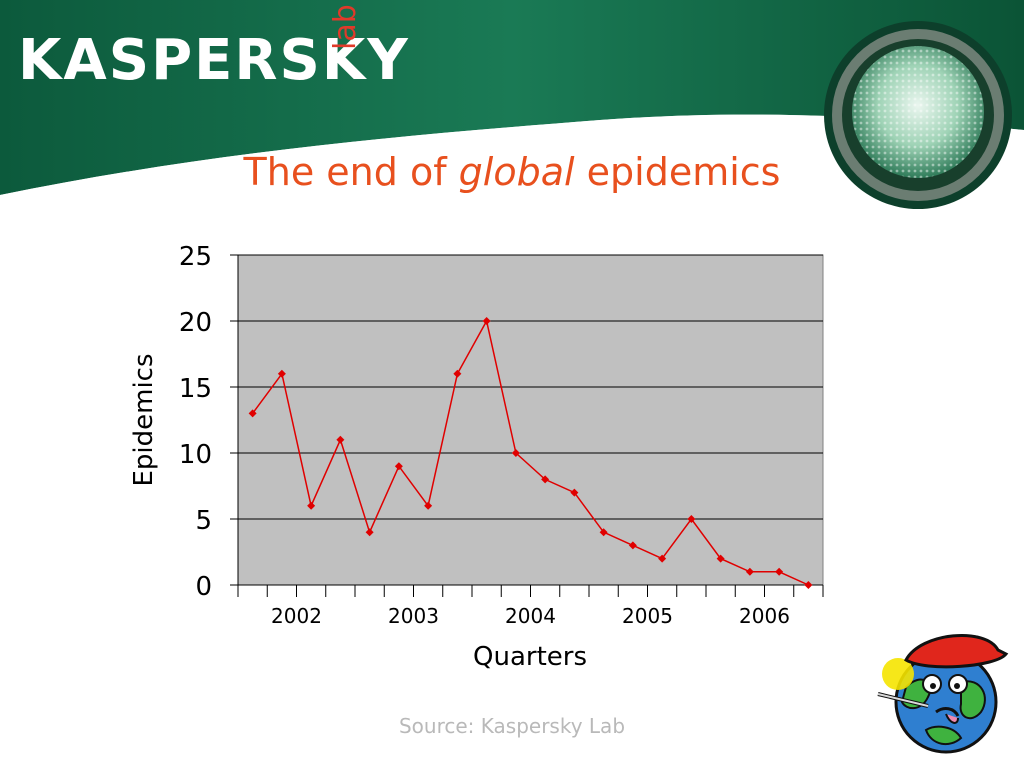 This screenshot has height=768, width=1024. I want to click on y-tick-label: 25, so click(195, 257).